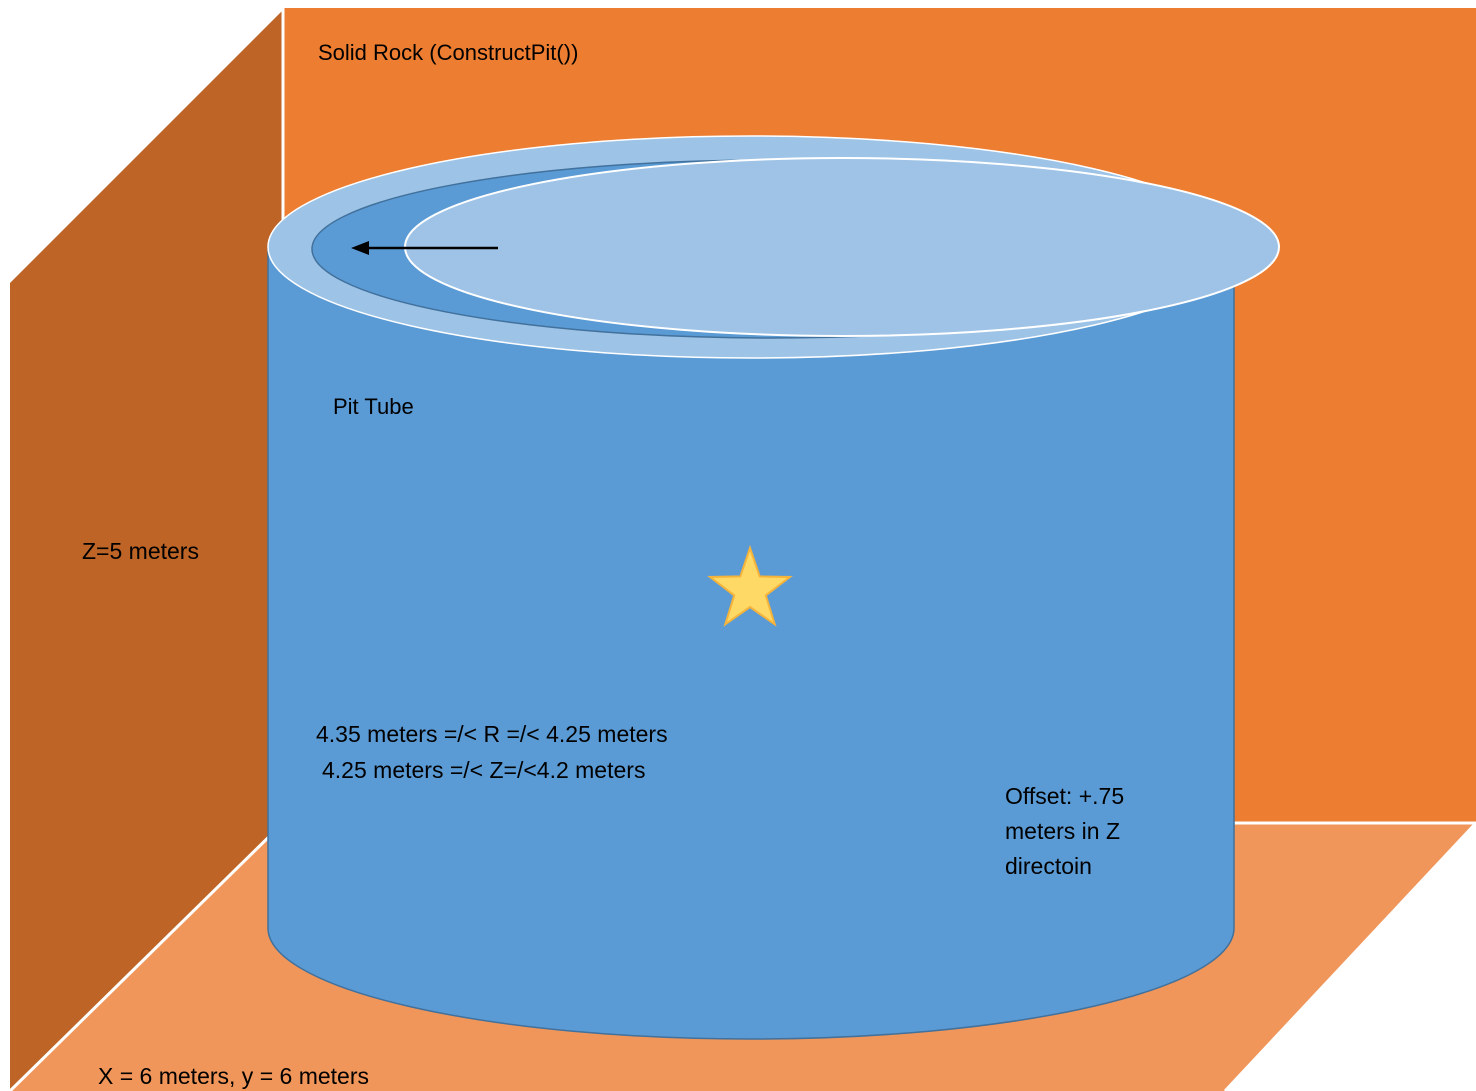  What do you see at coordinates (140, 551) in the screenshot?
I see `z-height-label: Z=5 meters` at bounding box center [140, 551].